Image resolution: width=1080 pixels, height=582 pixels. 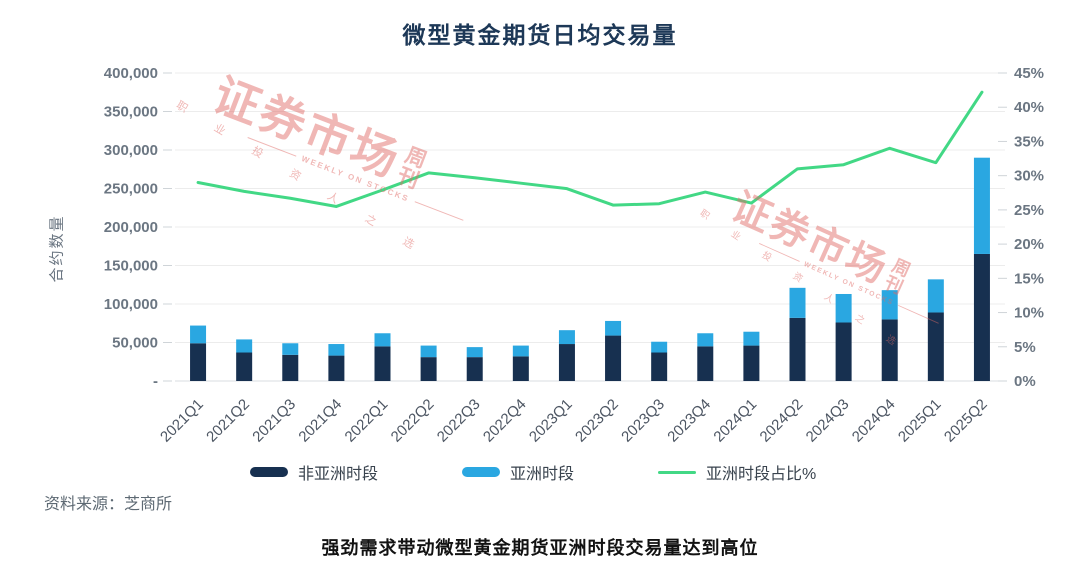 What do you see at coordinates (274, 421) in the screenshot?
I see `x-axis-tick-label: 2021Q3` at bounding box center [274, 421].